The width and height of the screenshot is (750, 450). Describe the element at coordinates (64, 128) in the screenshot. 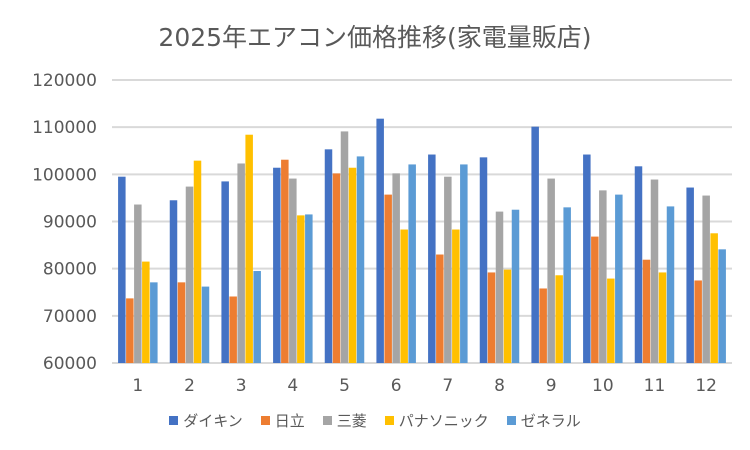

I see `y-tick-label: 110000` at that location.